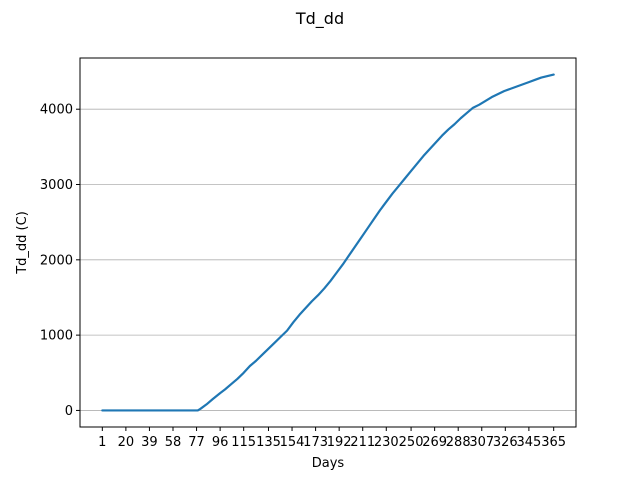  Describe the element at coordinates (411, 442) in the screenshot. I see `x-tick-label: 250` at that location.